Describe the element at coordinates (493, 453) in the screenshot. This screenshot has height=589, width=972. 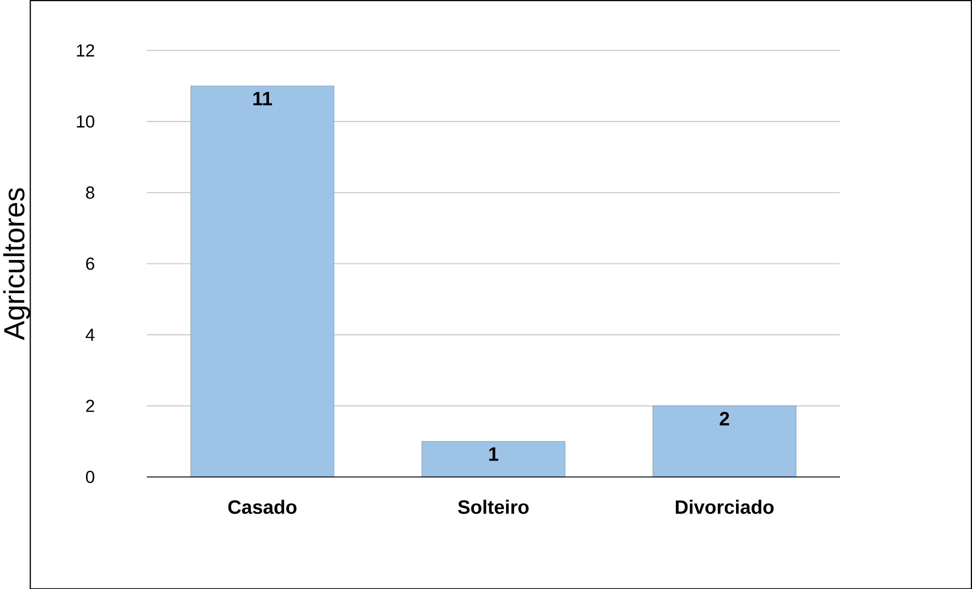
I see `data-label: 1` at that location.